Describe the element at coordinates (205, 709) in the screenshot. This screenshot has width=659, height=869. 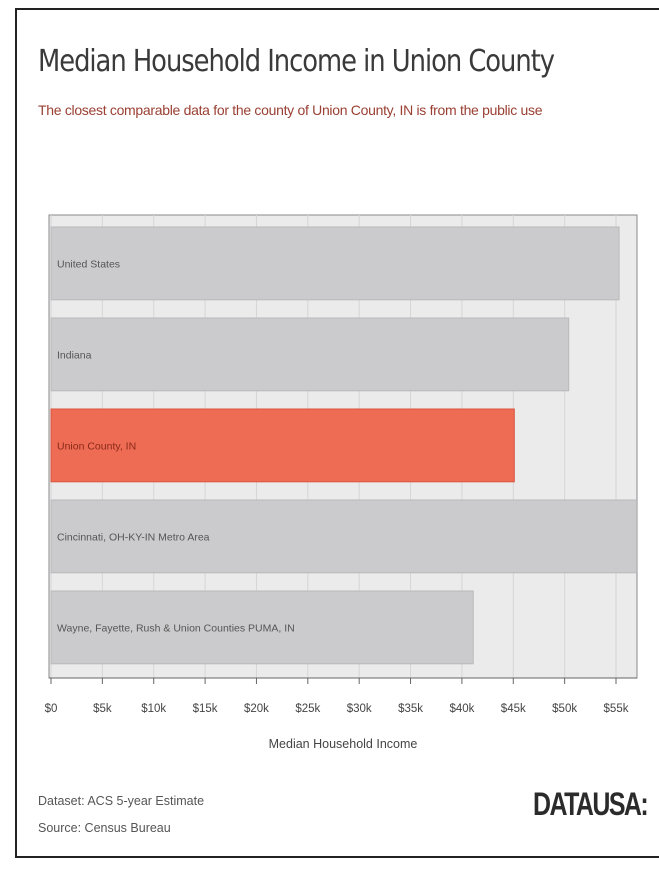
I see `x-tick-label: $15k` at that location.